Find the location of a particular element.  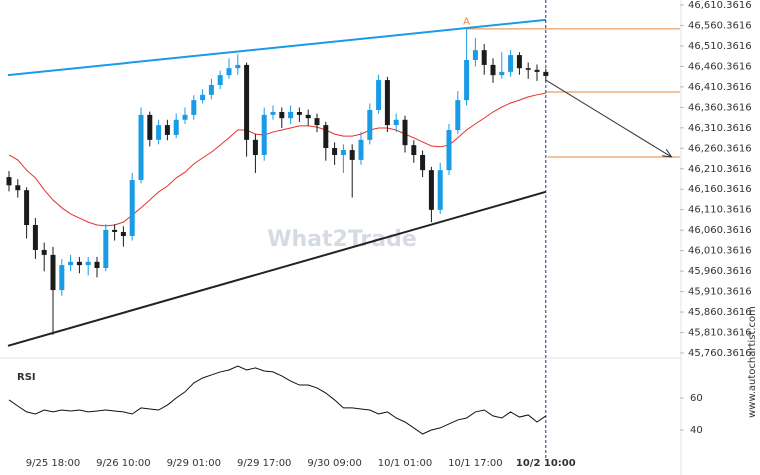

y-tick-label: 45,810.3616 is located at coordinates (720, 333).